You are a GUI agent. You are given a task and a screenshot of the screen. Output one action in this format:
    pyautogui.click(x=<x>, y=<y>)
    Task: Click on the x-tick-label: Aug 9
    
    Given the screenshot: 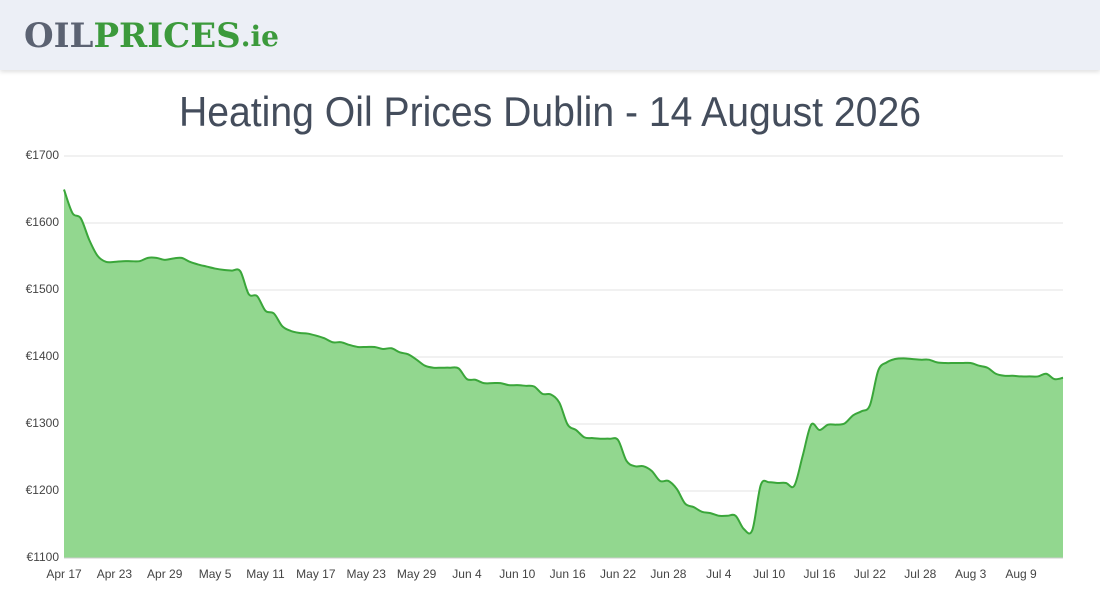 What is the action you would take?
    pyautogui.click(x=1021, y=574)
    